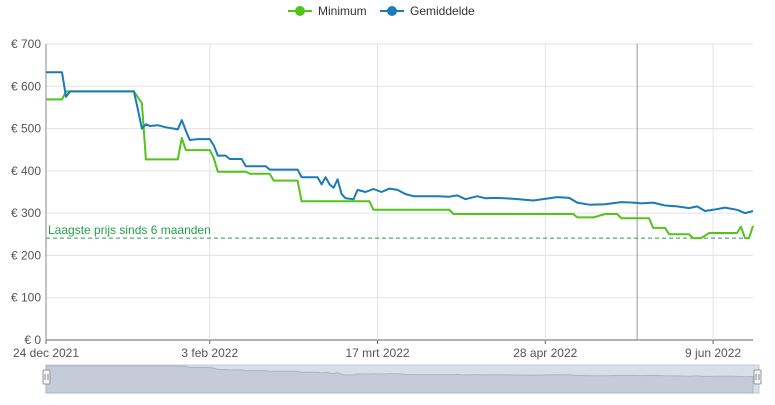 The width and height of the screenshot is (775, 405). I want to click on y-tick-label: € 300, so click(26, 213).